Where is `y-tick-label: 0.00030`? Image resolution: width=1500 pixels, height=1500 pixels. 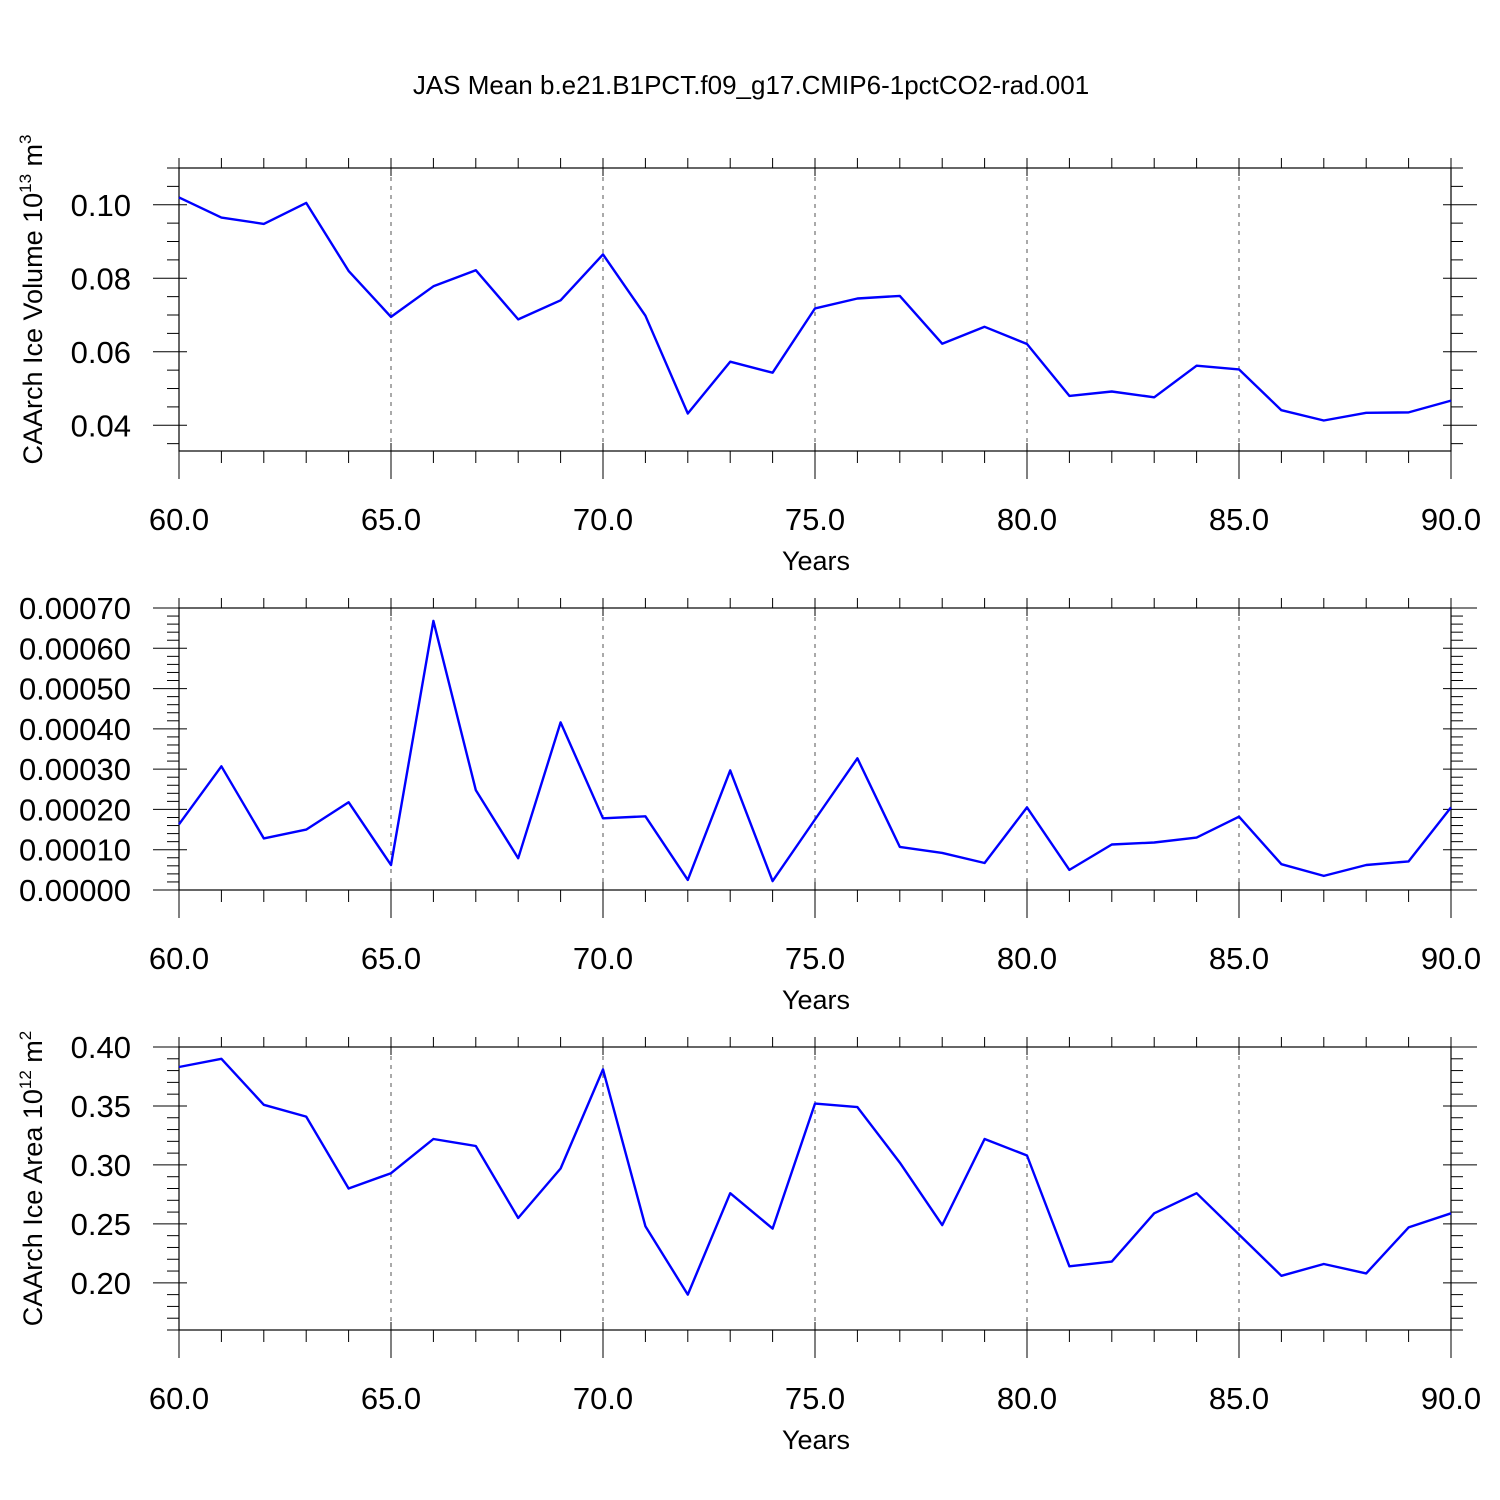 y-tick-label: 0.00030 is located at coordinates (75, 769).